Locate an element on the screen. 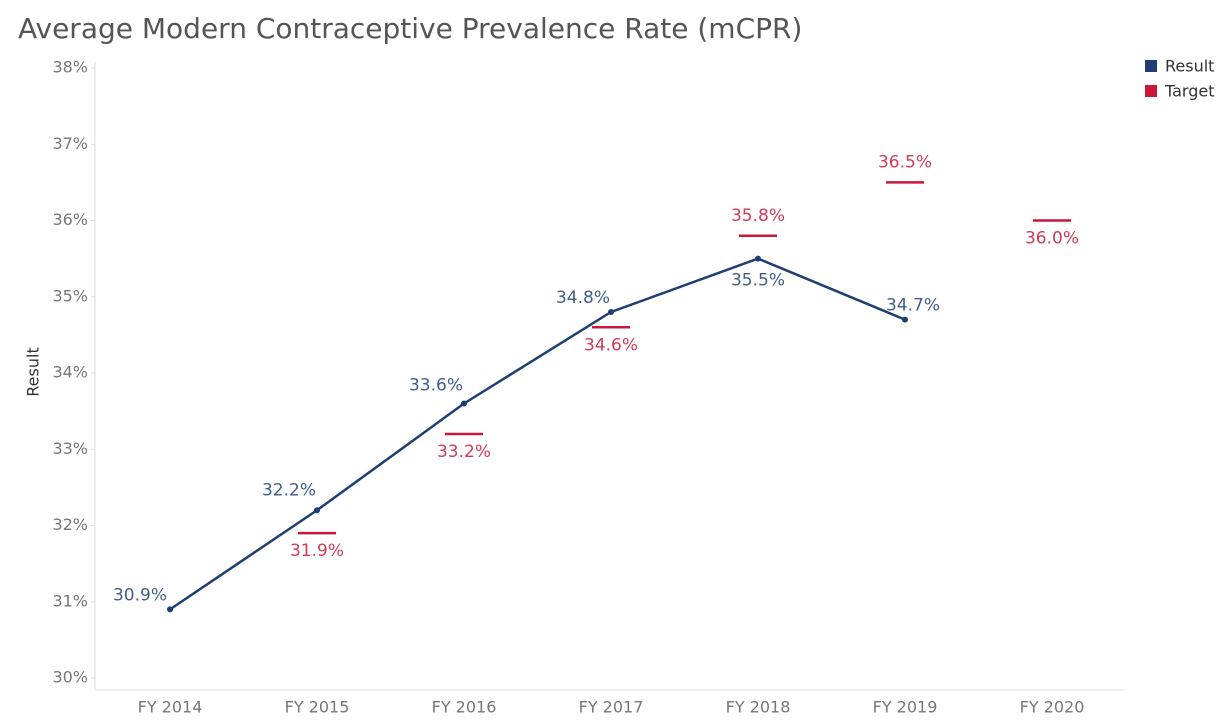 The height and width of the screenshot is (720, 1230). x-tick-label: FY 2018 is located at coordinates (758, 707).